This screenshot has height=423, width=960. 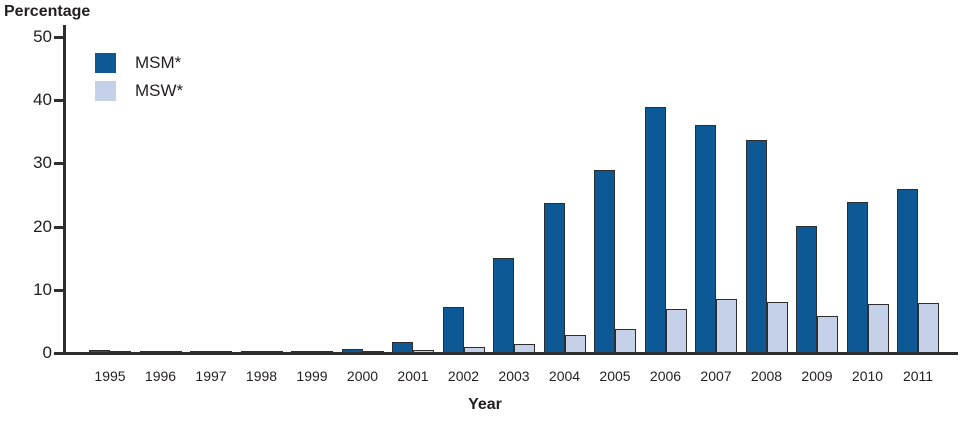 I want to click on bar-msm-2006, so click(x=655, y=230).